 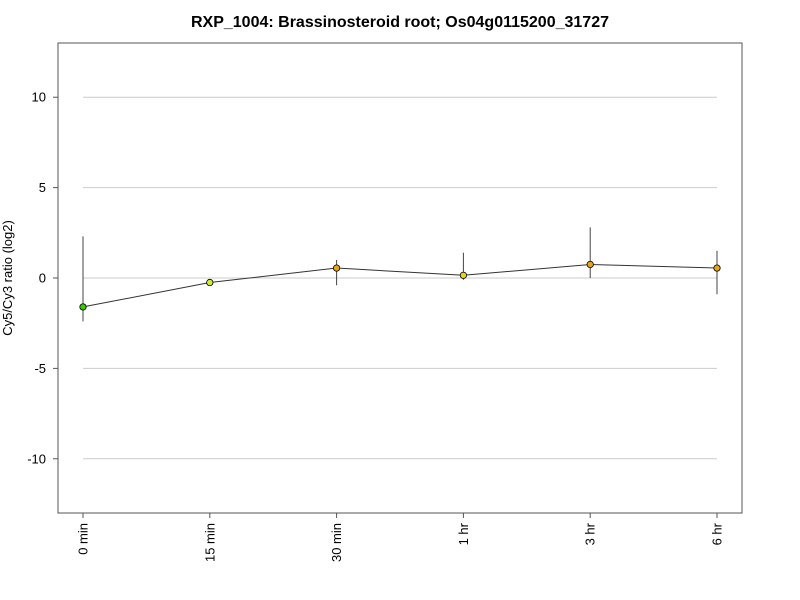 What do you see at coordinates (42, 187) in the screenshot?
I see `y-tick-label: 5` at bounding box center [42, 187].